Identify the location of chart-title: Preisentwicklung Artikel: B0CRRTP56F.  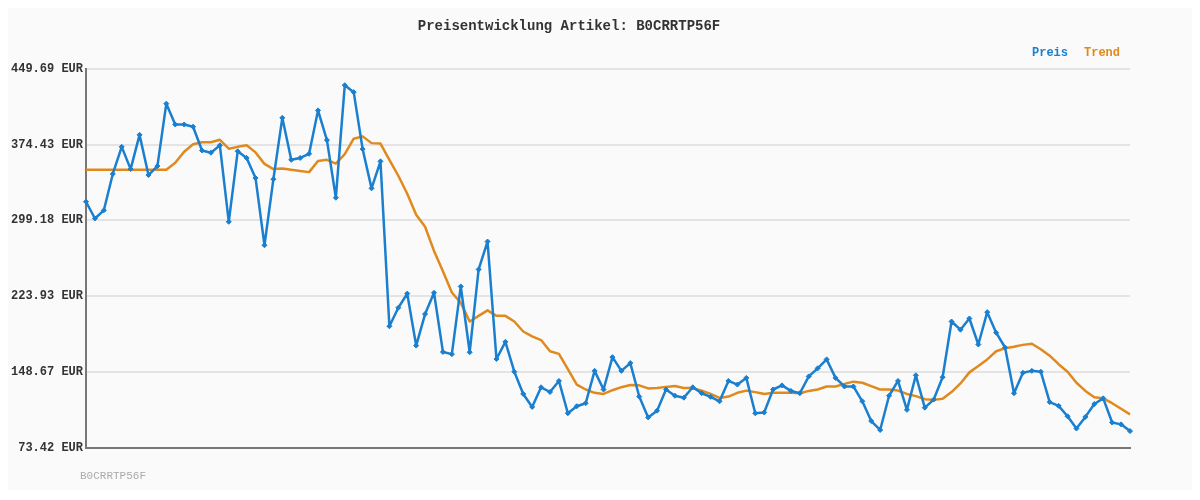
(569, 25).